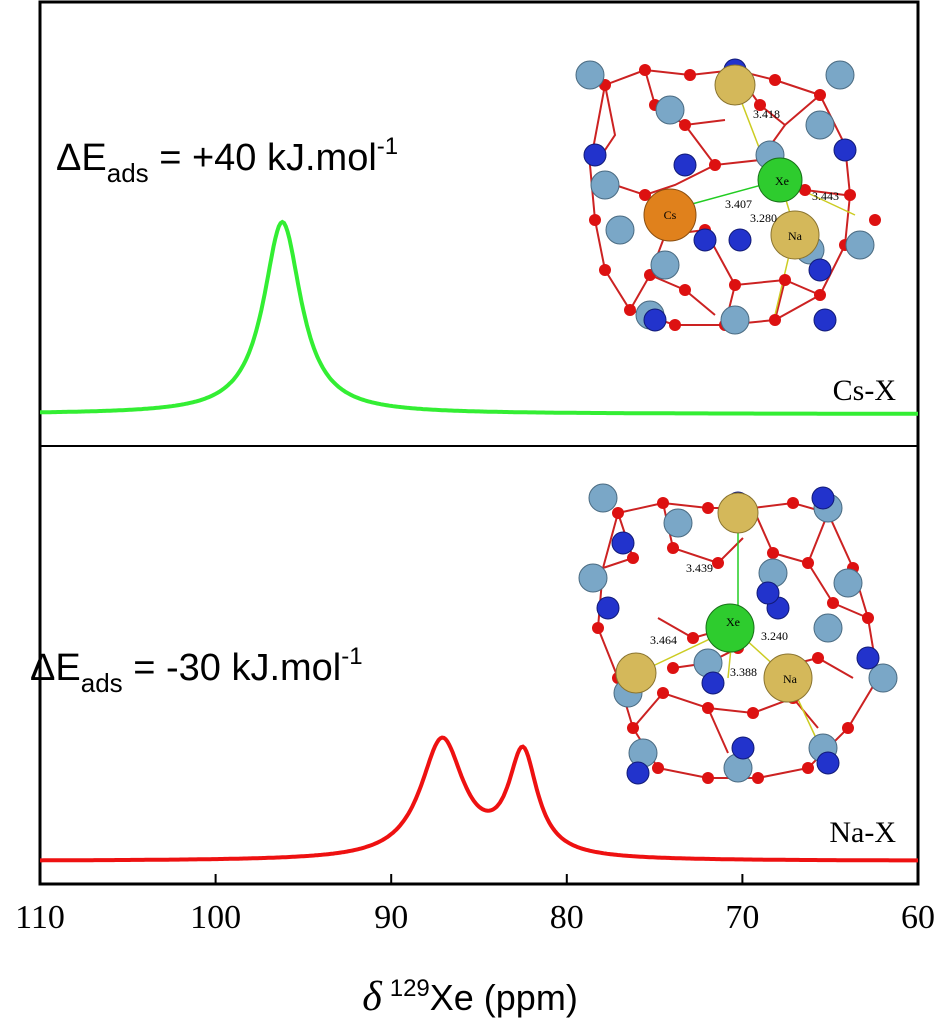 Image resolution: width=944 pixels, height=1024 pixels. I want to click on x-axis-tick-labels: 110 100 90 80 70 60, so click(475, 917).